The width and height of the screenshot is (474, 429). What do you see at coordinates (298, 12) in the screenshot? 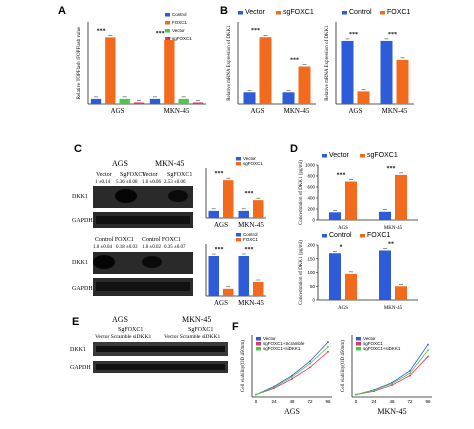
I see `b-left-legend-label-1: sgFOXC1` at bounding box center [298, 12].